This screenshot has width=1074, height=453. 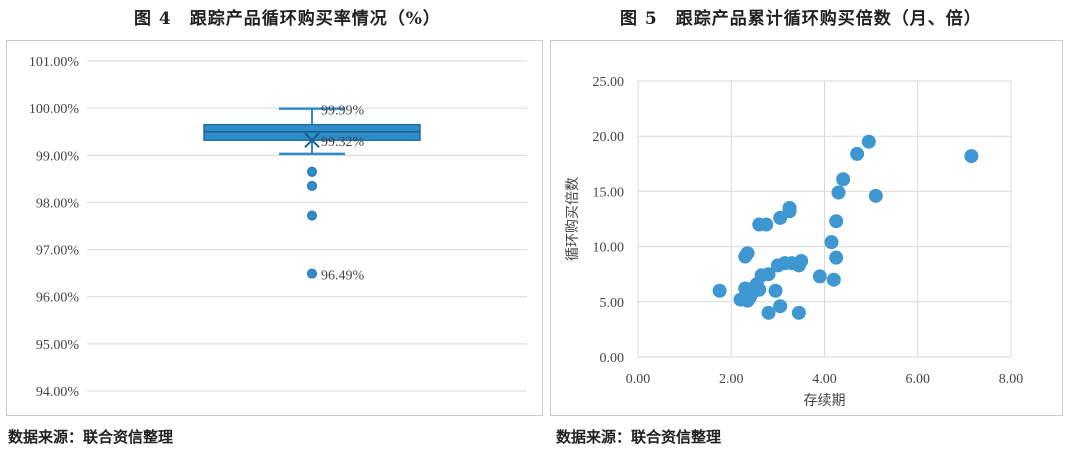 What do you see at coordinates (609, 137) in the screenshot?
I see `y-tick-label: 20.00` at bounding box center [609, 137].